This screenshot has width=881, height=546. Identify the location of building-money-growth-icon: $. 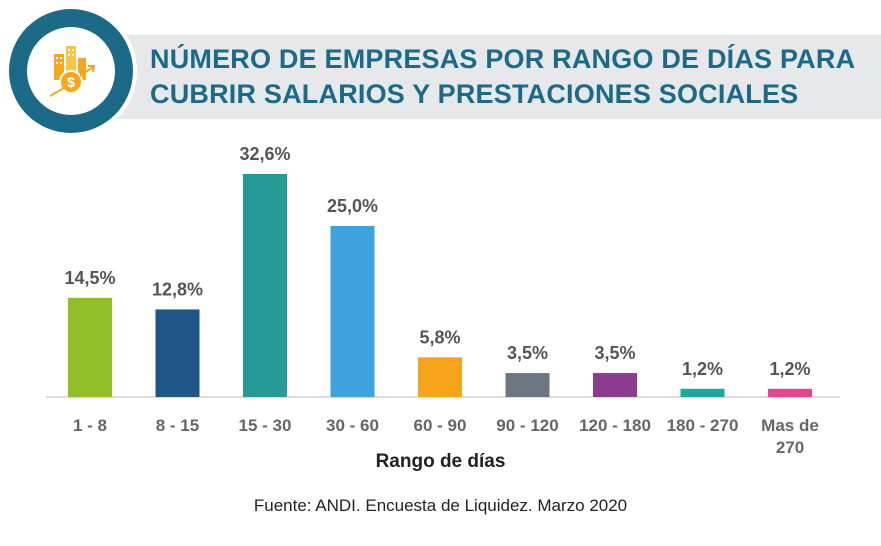
(72, 71).